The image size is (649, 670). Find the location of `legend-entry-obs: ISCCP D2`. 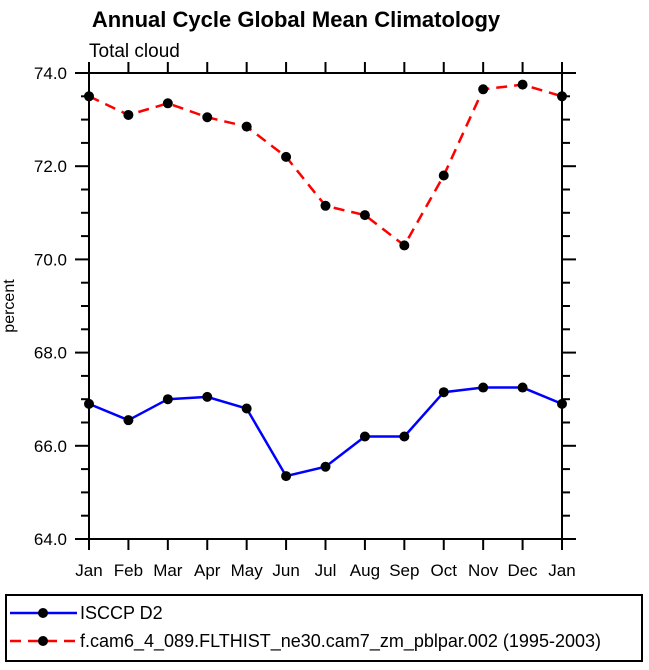

legend-entry-obs: ISCCP D2 is located at coordinates (86, 613).